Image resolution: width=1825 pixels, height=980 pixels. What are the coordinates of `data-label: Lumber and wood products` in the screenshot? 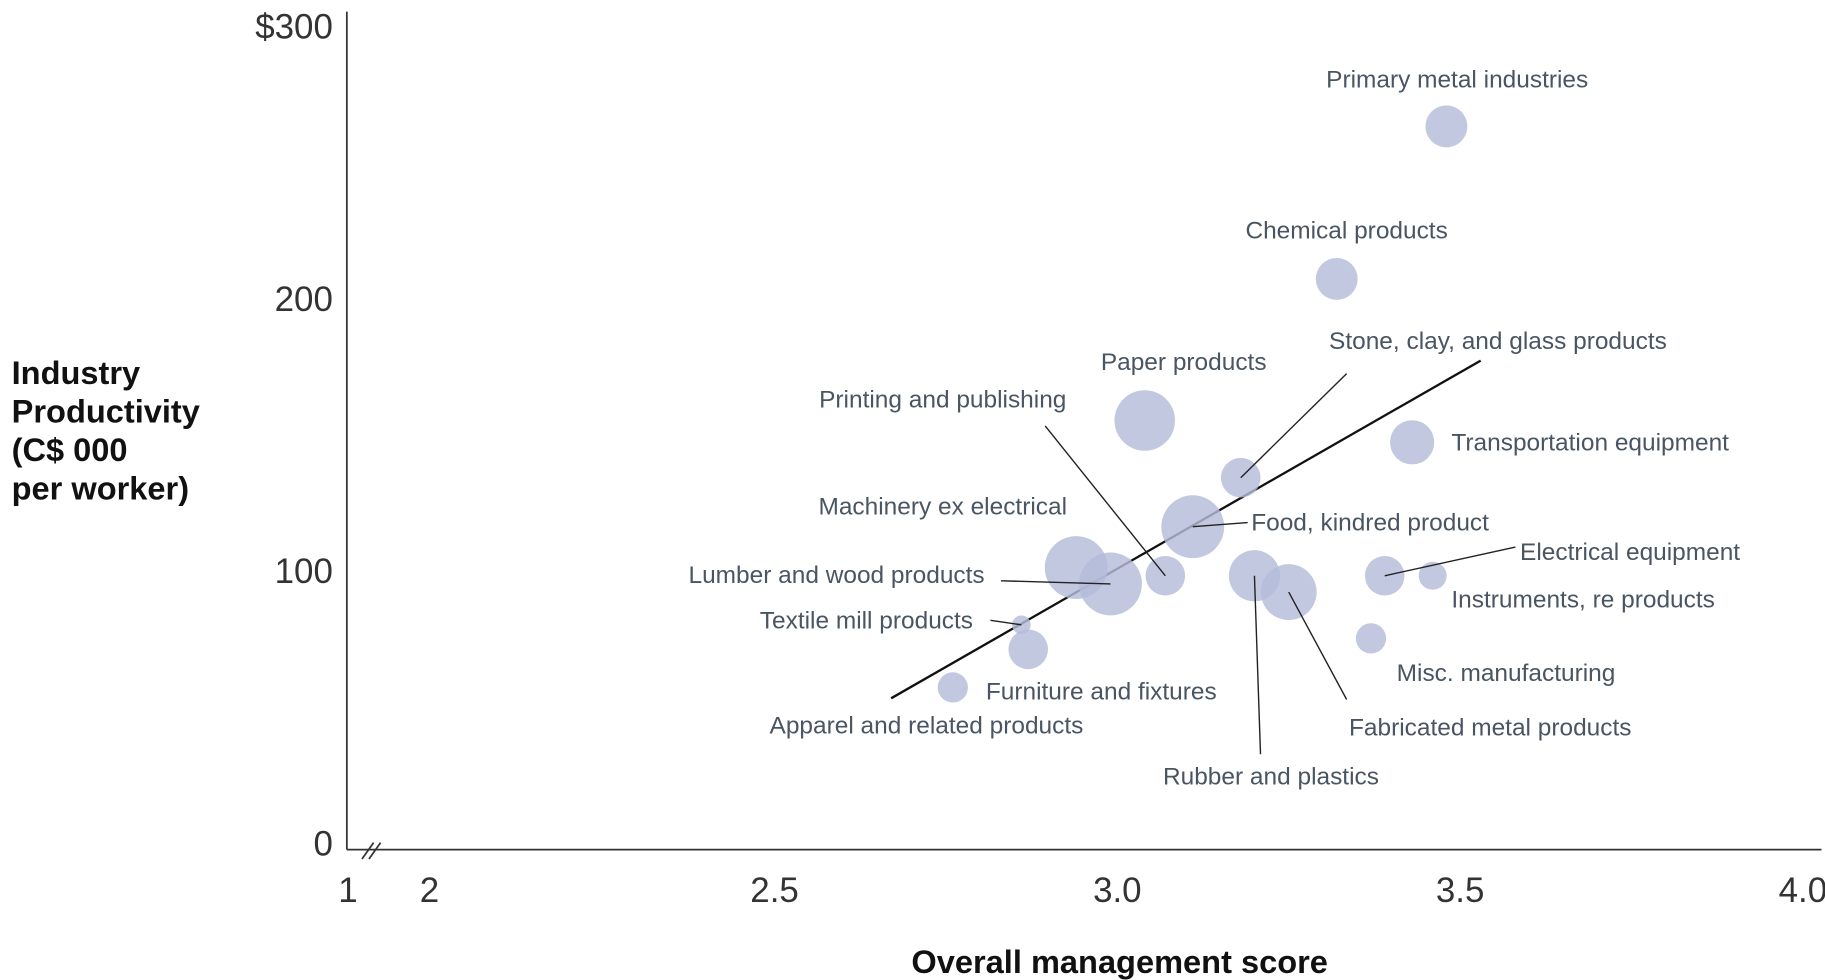 It's located at (837, 575).